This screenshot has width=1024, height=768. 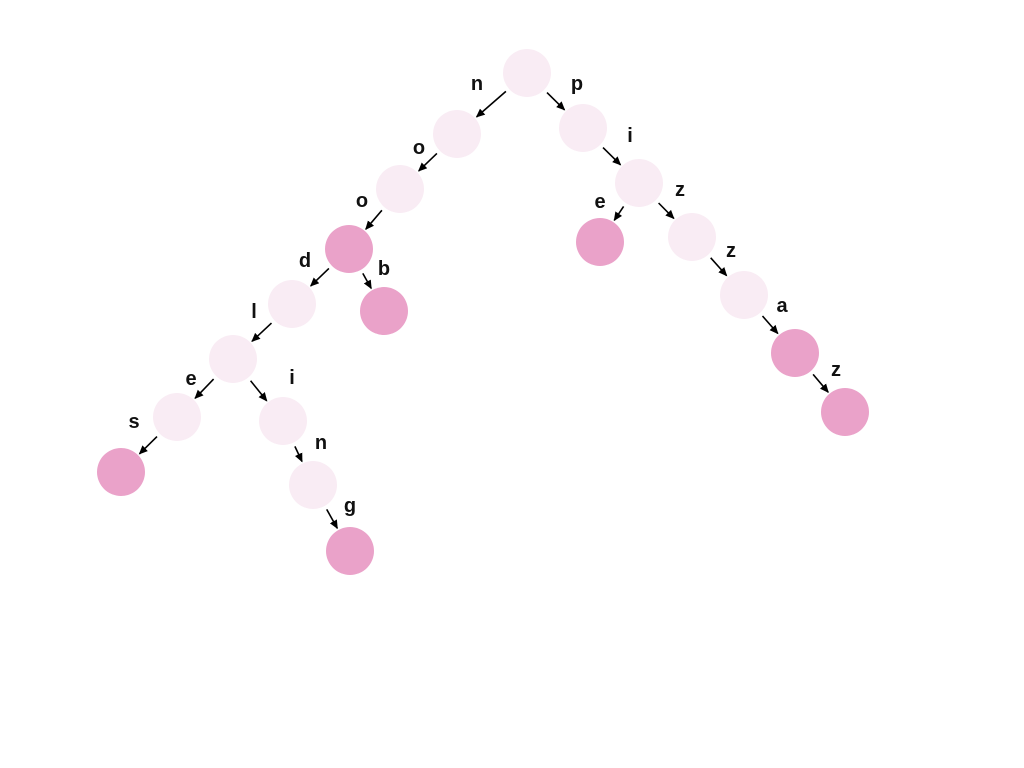 What do you see at coordinates (795, 353) in the screenshot?
I see `terminal-node-pizza` at bounding box center [795, 353].